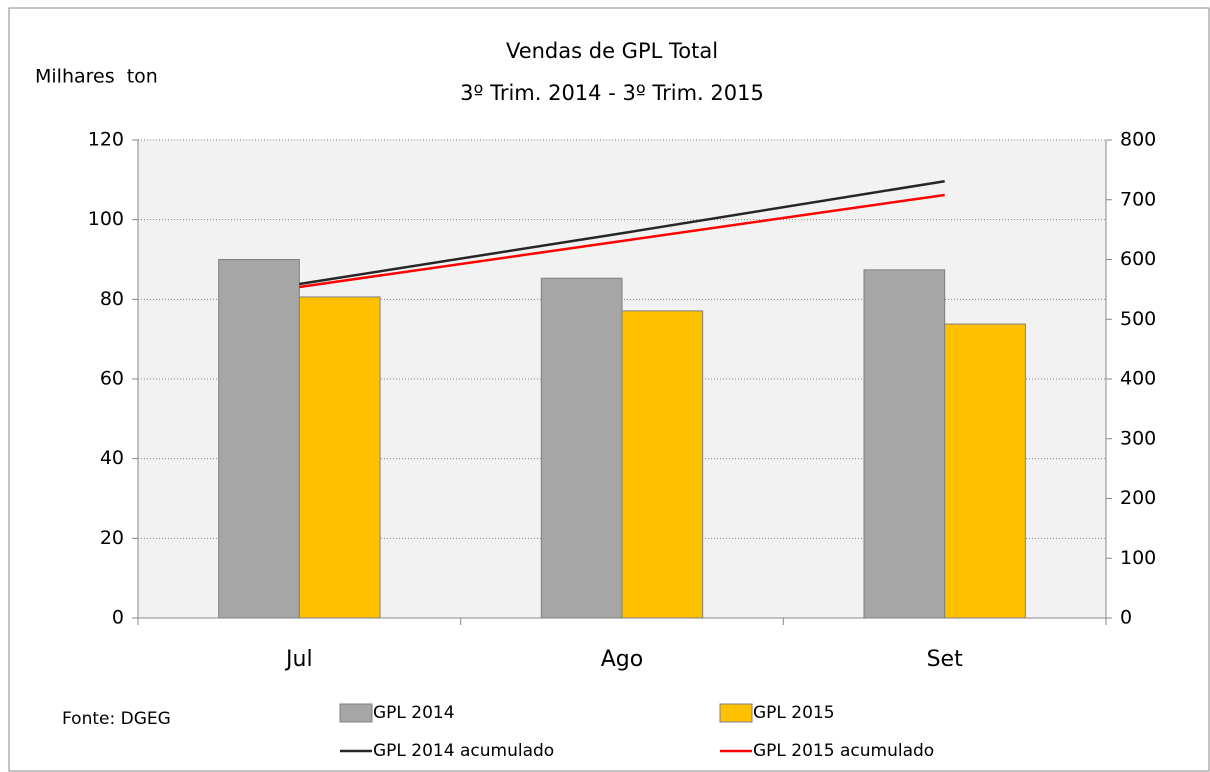  What do you see at coordinates (1126, 618) in the screenshot?
I see `y2-tick-label: 0` at bounding box center [1126, 618].